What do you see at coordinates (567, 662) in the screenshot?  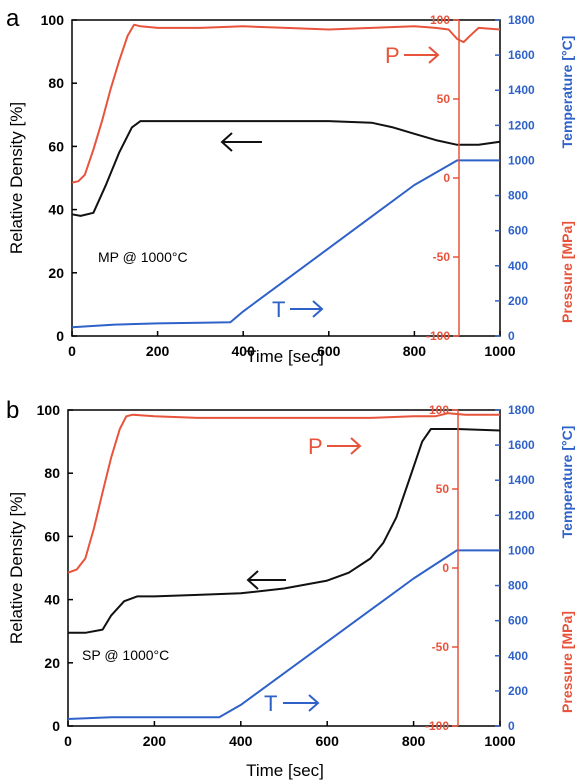 I see `panel-b-pressure-axis-title: Pressure [MPa]` at bounding box center [567, 662].